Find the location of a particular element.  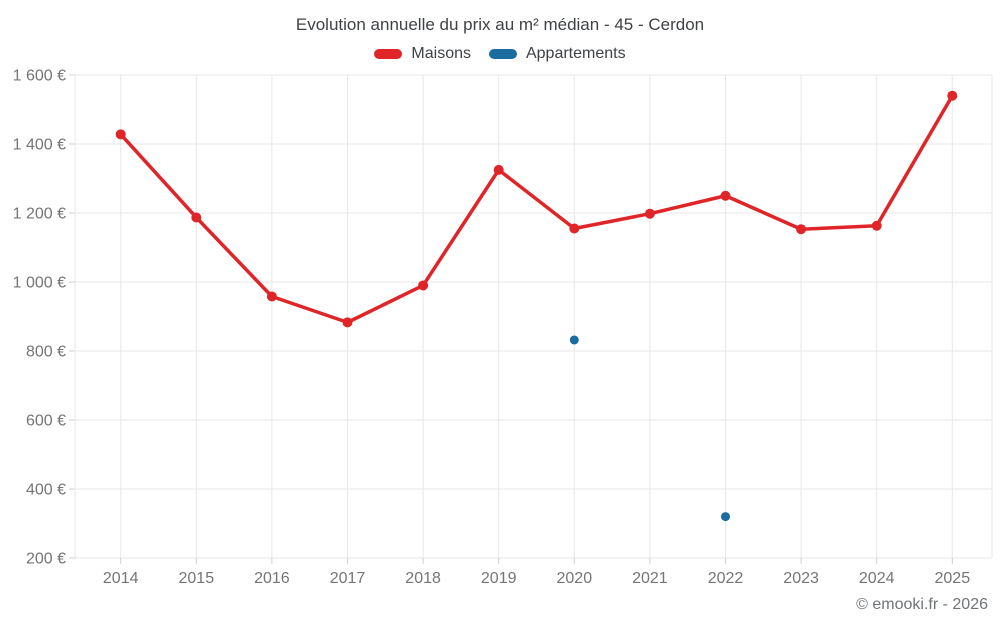

legend-label-maisons: Maisons is located at coordinates (441, 53).